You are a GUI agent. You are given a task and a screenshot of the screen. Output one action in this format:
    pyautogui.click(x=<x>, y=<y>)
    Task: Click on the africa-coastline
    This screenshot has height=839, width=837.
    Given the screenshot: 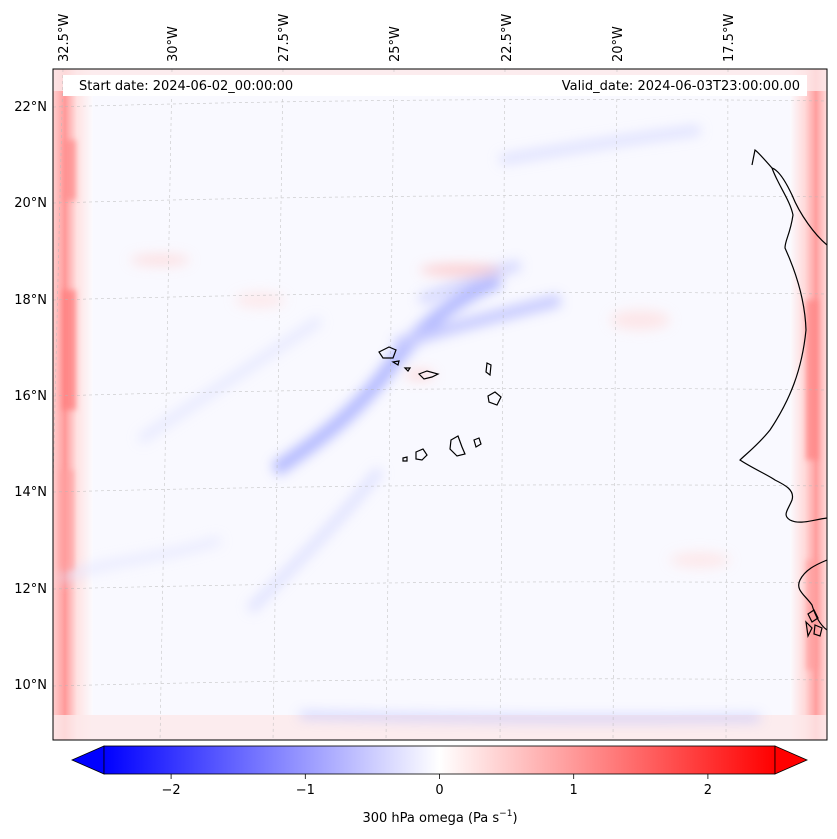 What is the action you would take?
    pyautogui.click(x=783, y=336)
    